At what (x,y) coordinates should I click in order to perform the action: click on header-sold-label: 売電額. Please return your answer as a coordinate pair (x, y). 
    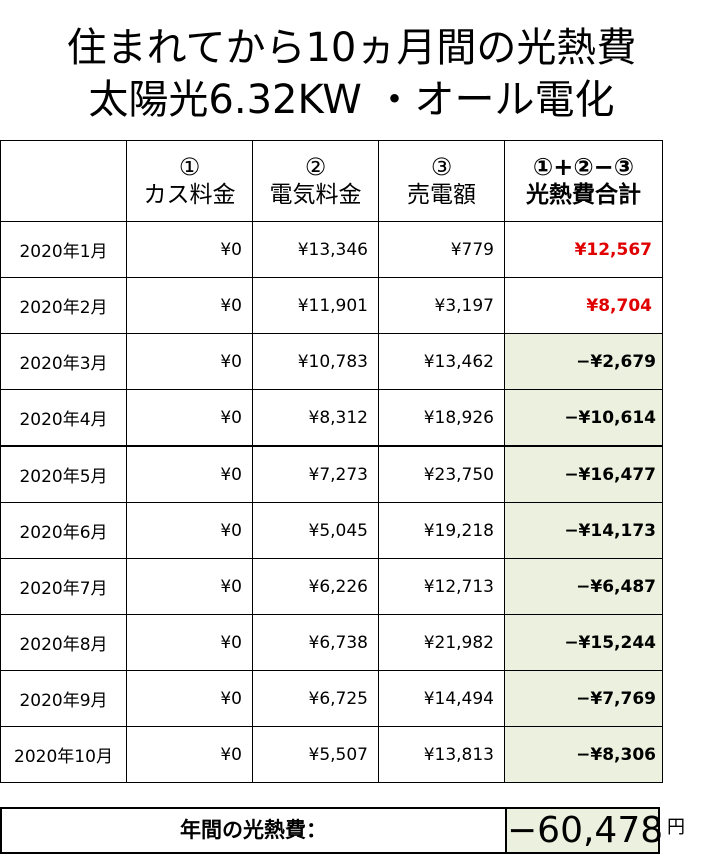
    Looking at the image, I should click on (441, 195).